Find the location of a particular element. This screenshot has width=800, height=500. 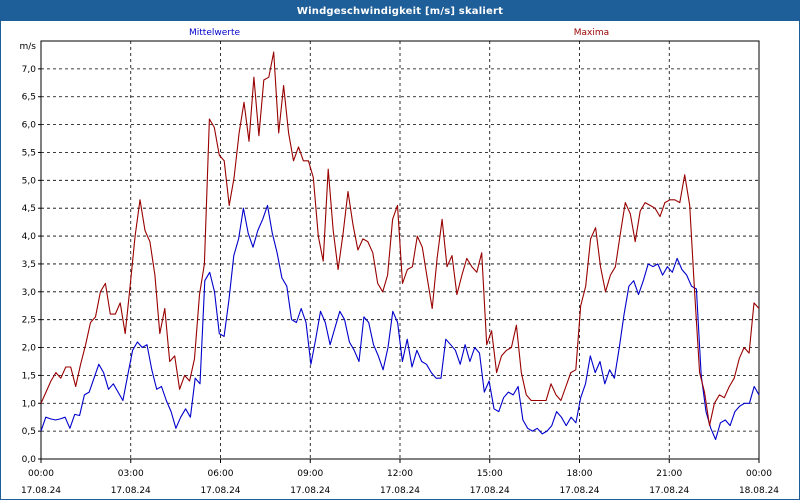

x-tick-time: 12:00 is located at coordinates (400, 474).